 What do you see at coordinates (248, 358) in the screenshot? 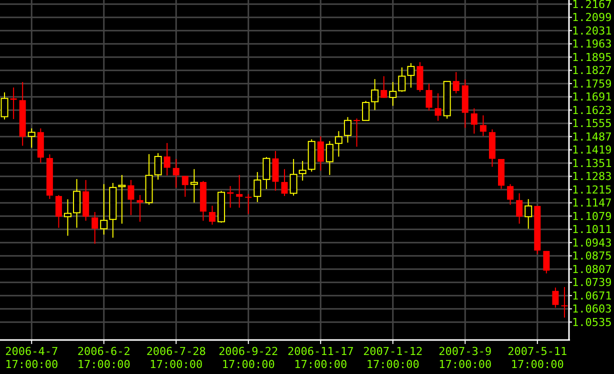
I see `x-tick-label: 2006-9-22 17:00:00` at bounding box center [248, 358].